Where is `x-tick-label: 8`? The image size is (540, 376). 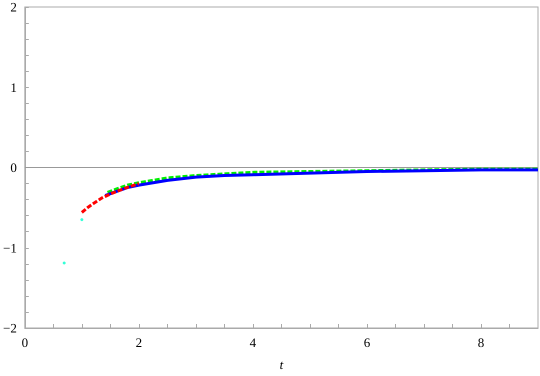
x-tick-label: 8 is located at coordinates (481, 342).